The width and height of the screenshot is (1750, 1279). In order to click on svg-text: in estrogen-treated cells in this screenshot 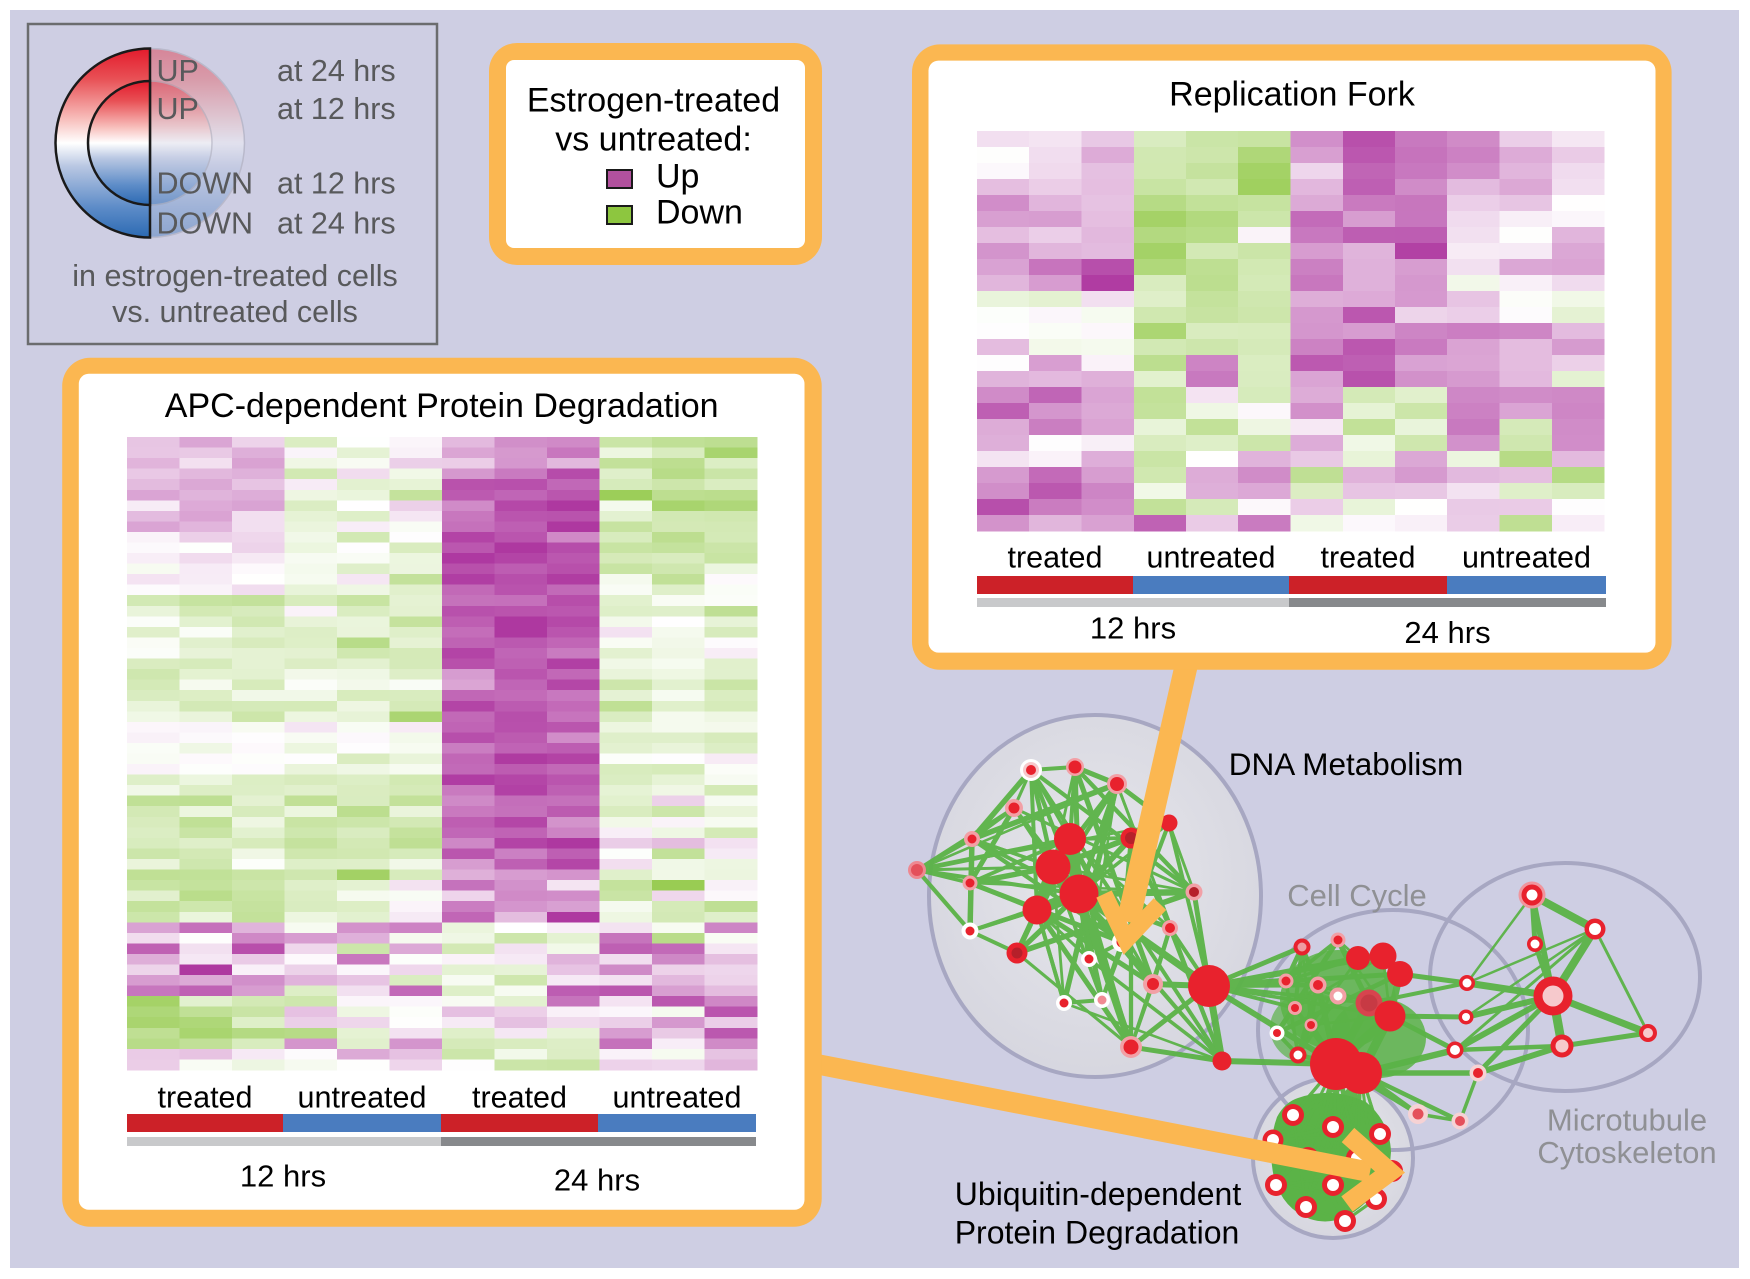, I will do `click(235, 276)`.